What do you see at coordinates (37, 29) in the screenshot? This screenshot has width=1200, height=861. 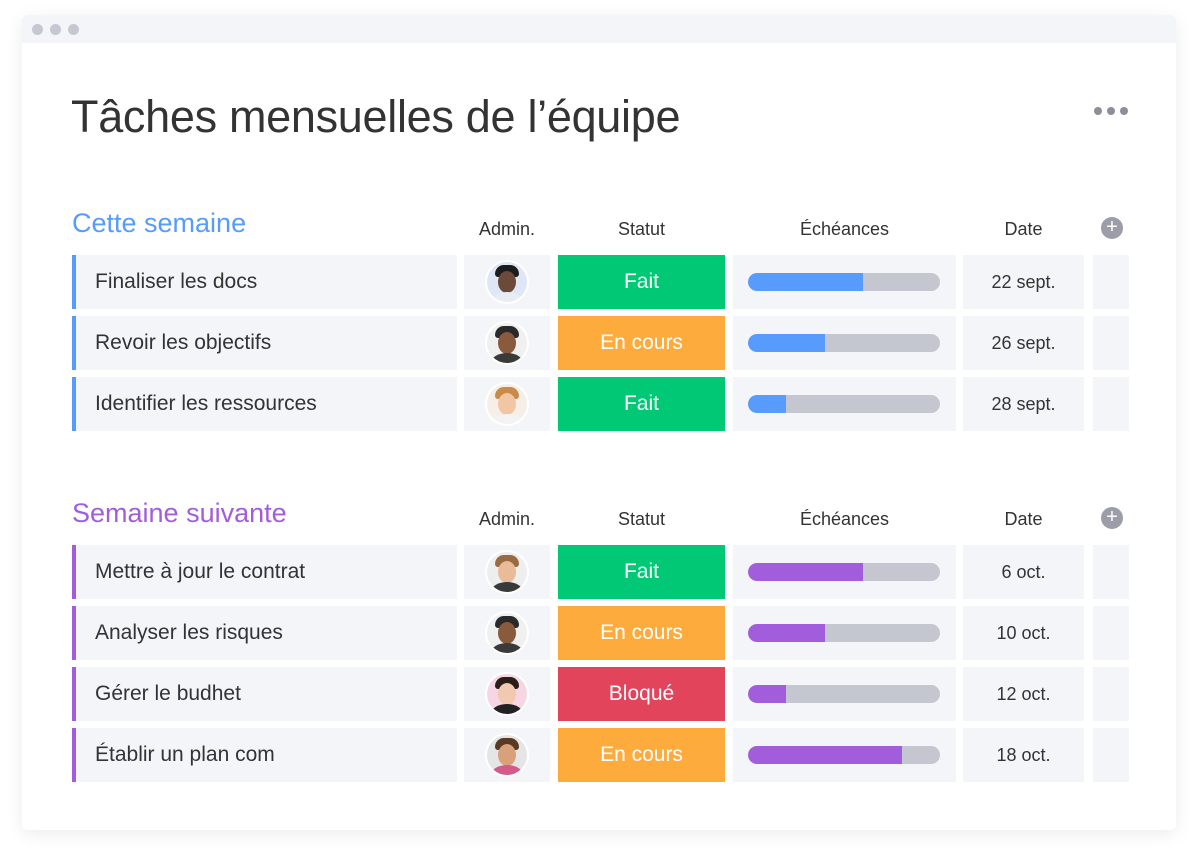 I see `window-close-dot` at bounding box center [37, 29].